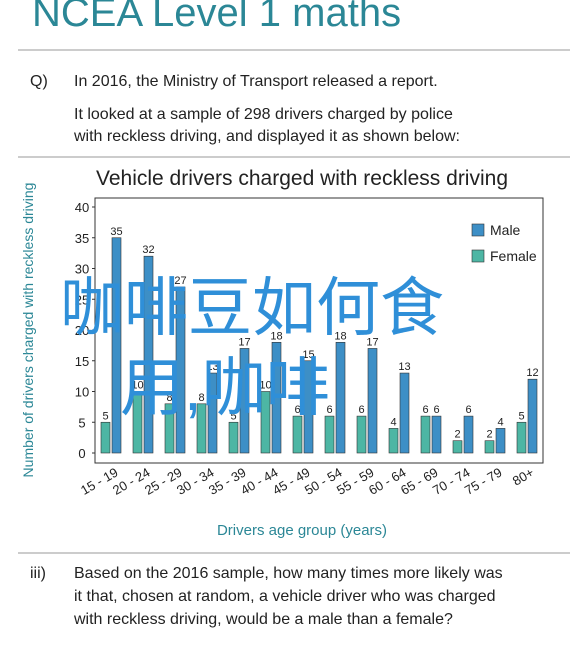  Describe the element at coordinates (82, 330) in the screenshot. I see `y-tick-label: 20` at that location.